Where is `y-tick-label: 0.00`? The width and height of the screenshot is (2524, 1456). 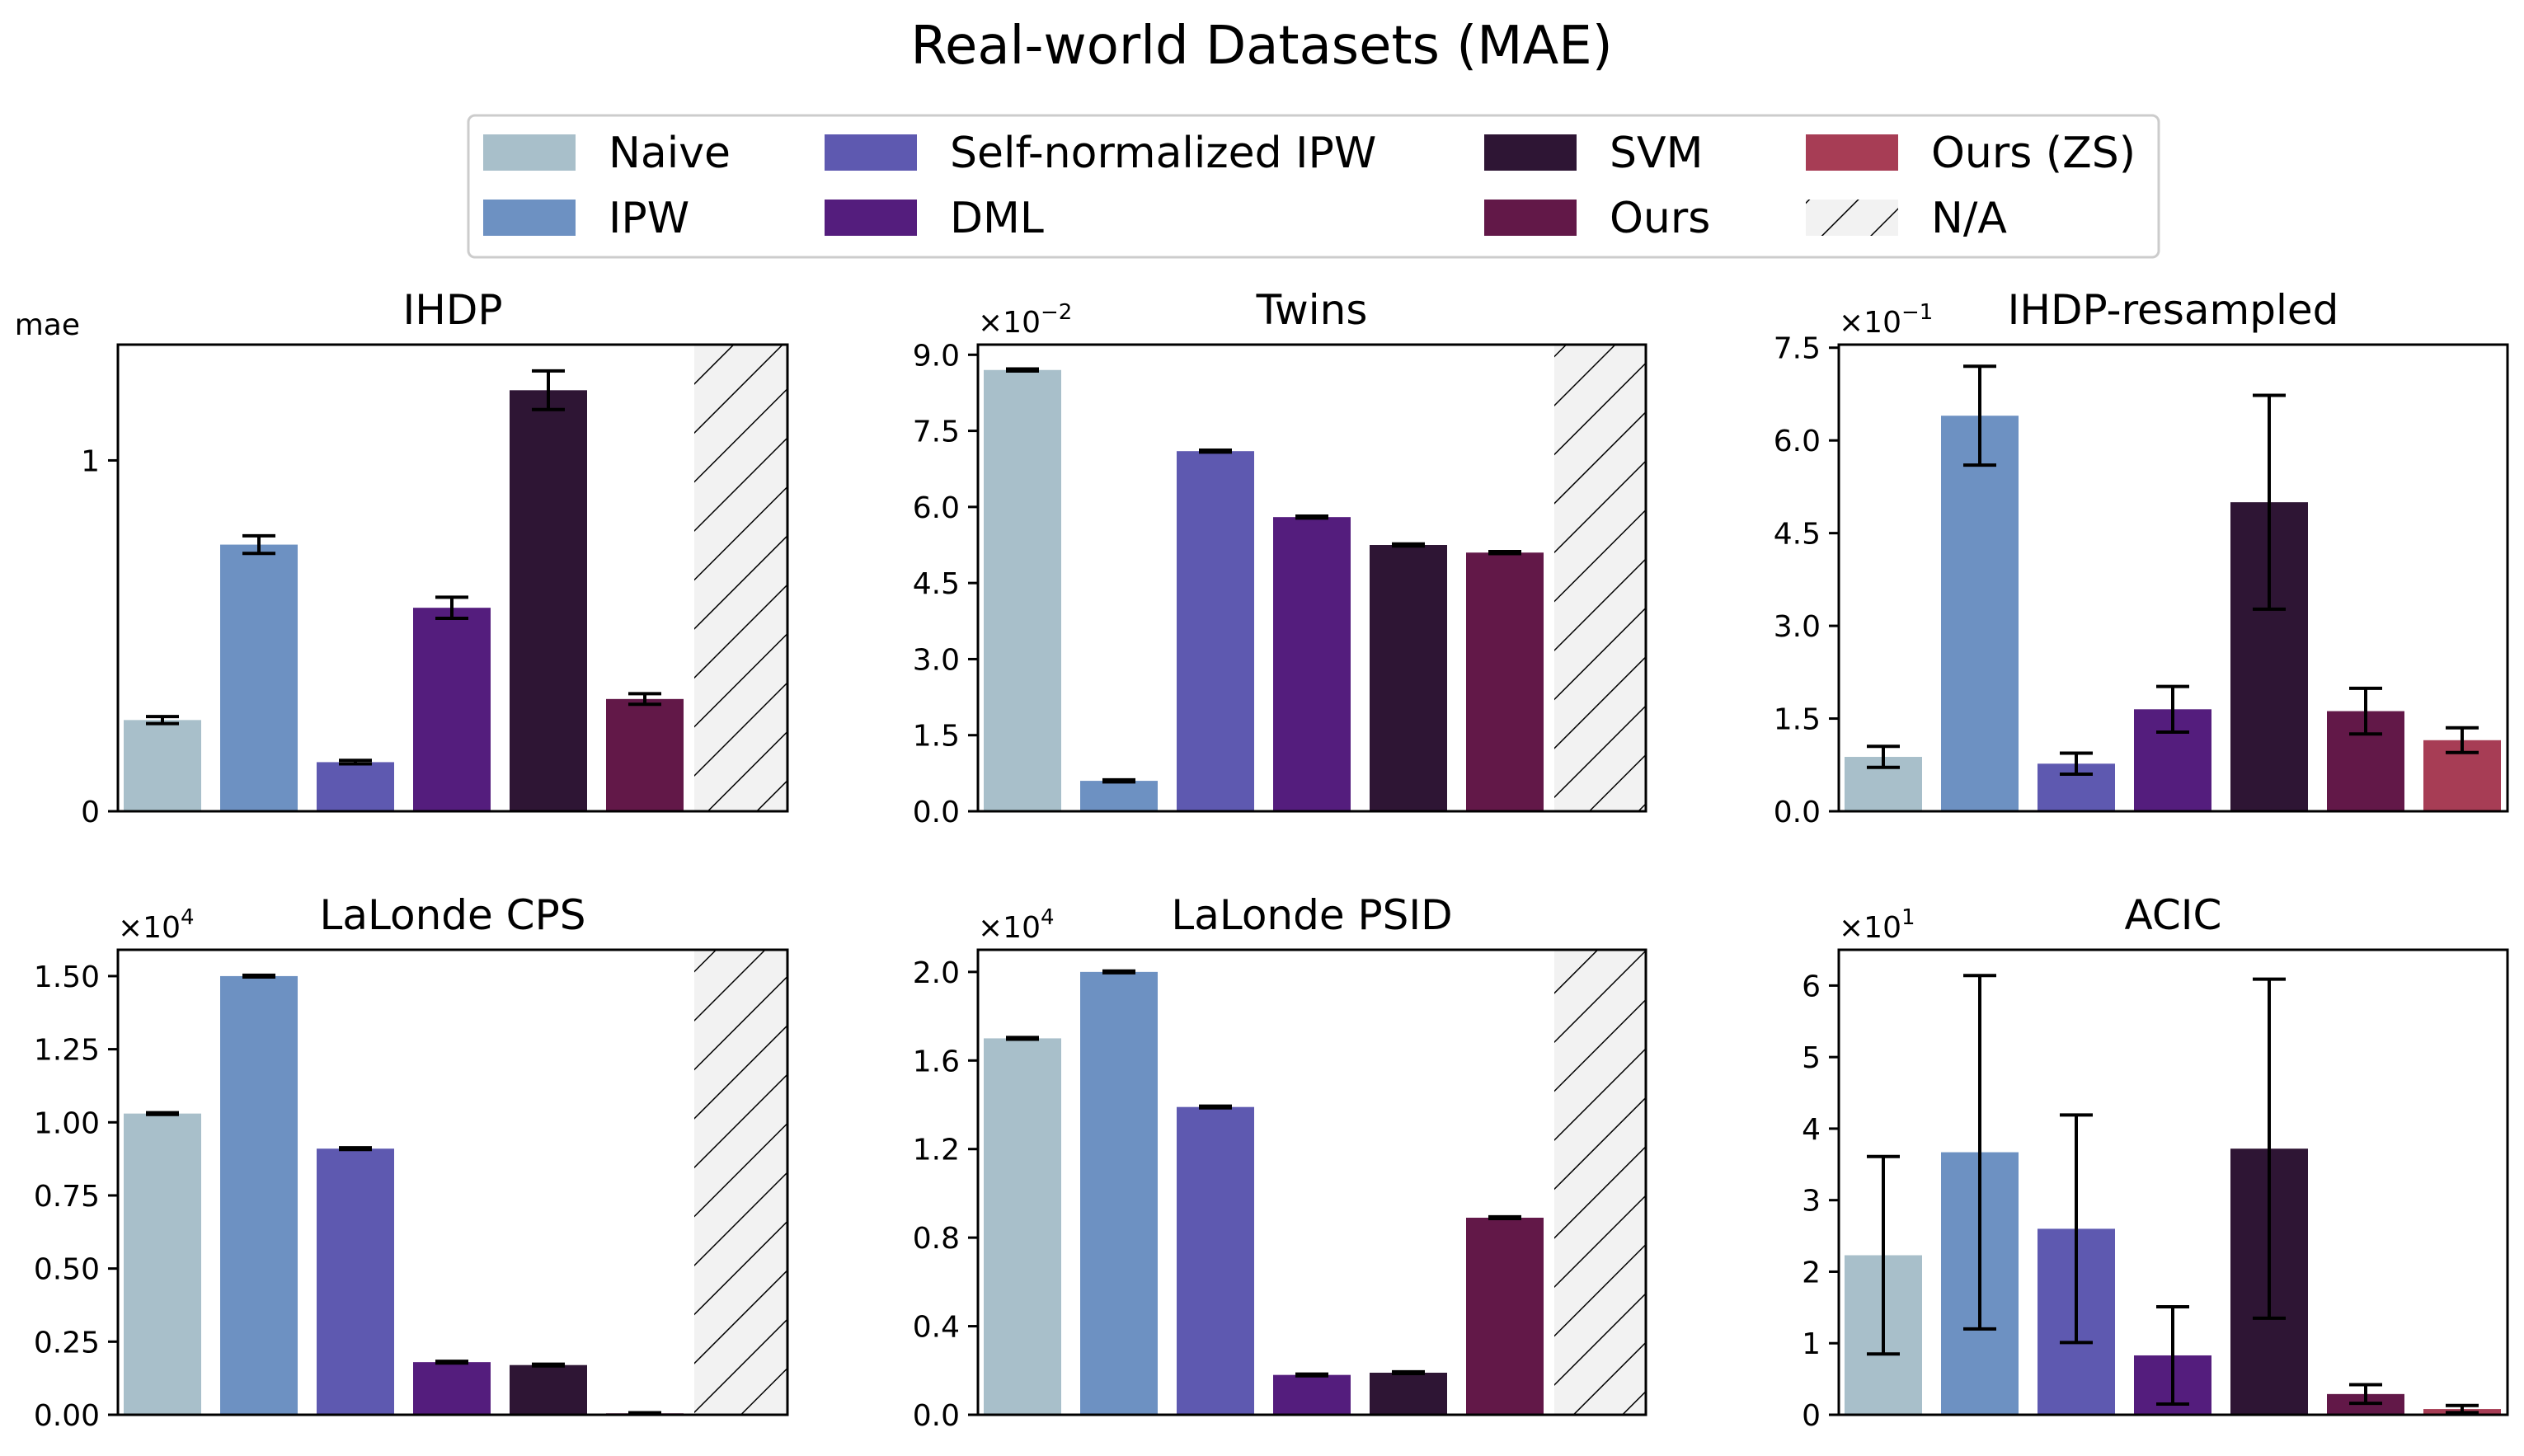
y-tick-label: 0.00 is located at coordinates (67, 1416).